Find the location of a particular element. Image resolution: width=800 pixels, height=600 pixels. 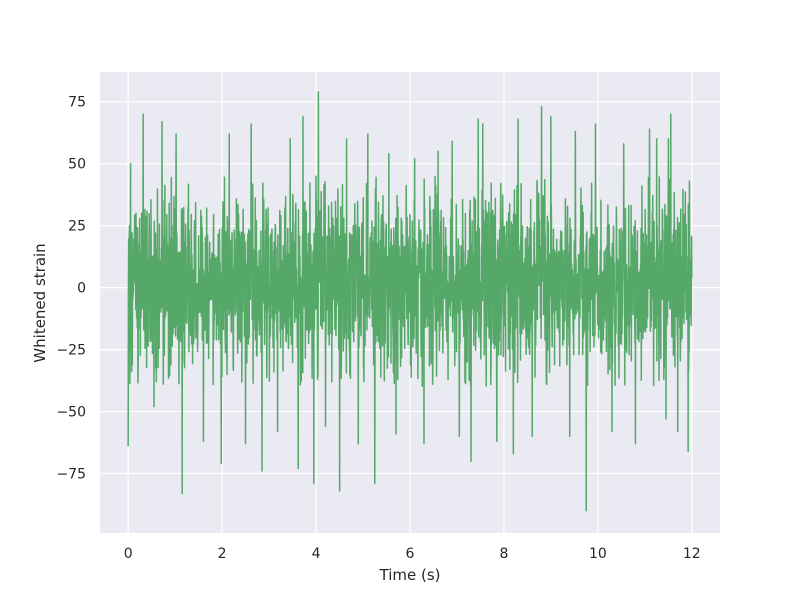

x-tick-label: 2 is located at coordinates (222, 554).